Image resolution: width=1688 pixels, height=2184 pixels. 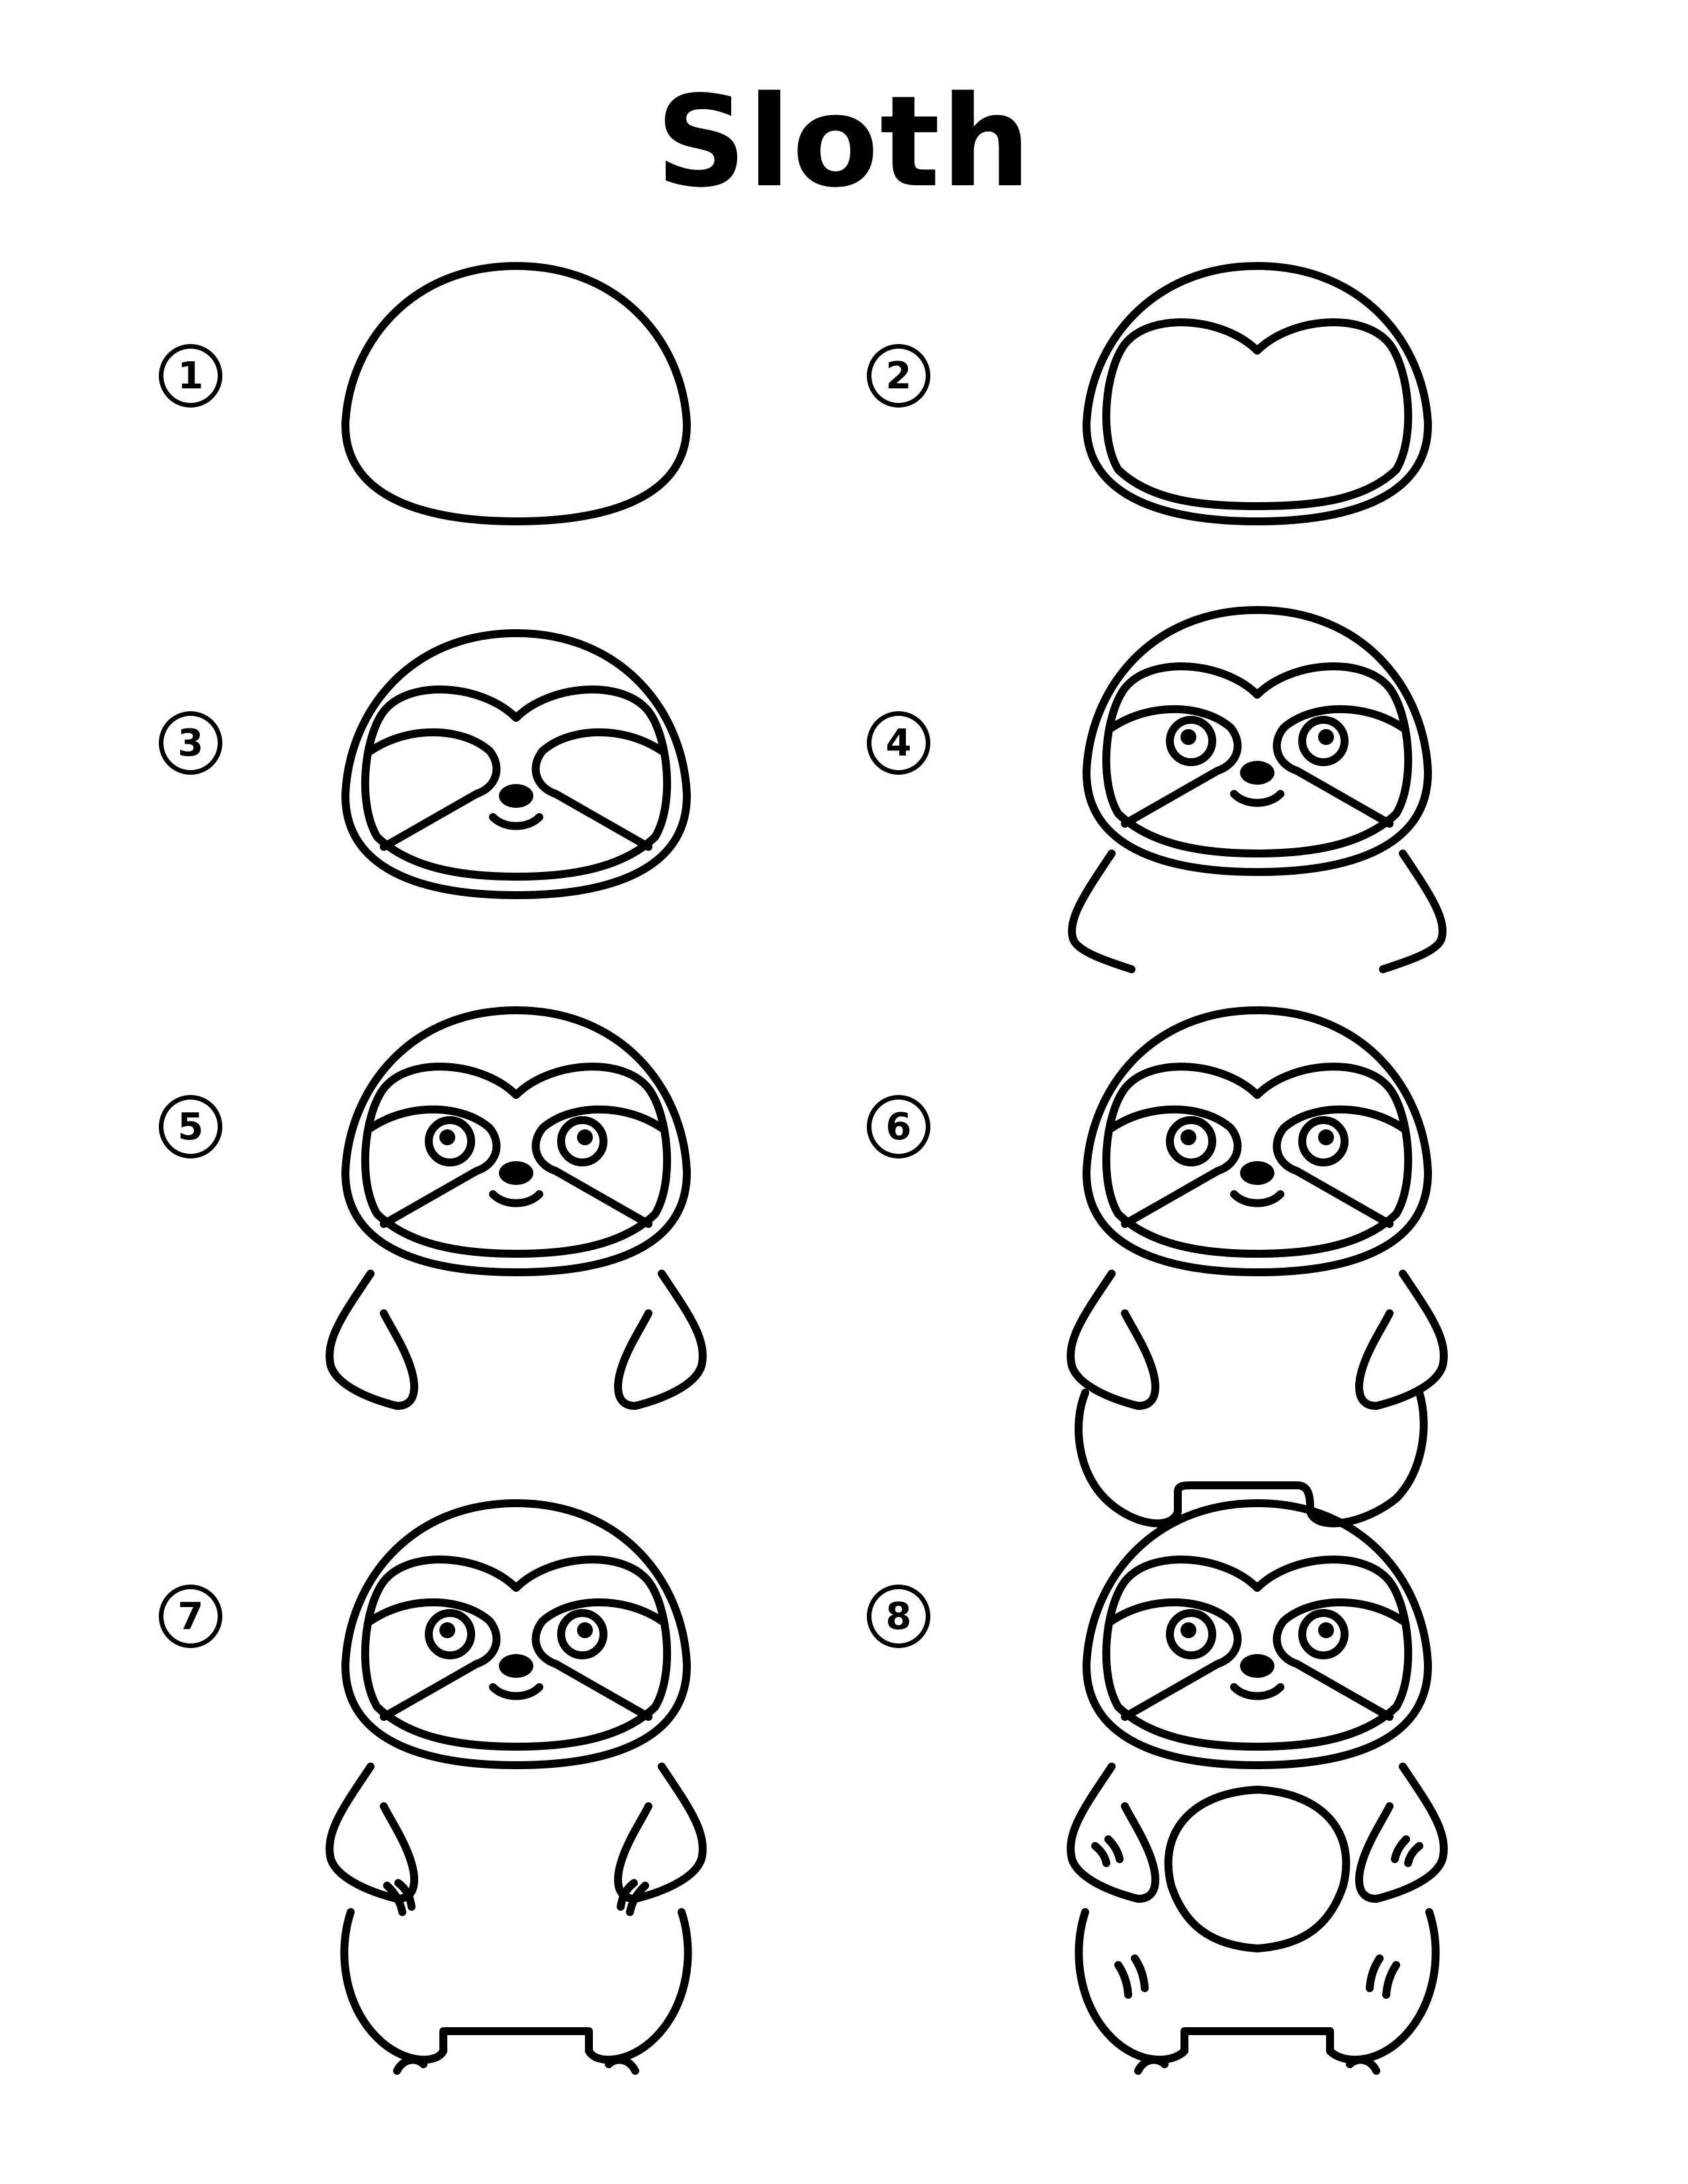 I want to click on step-1-badge: 1, so click(x=190, y=376).